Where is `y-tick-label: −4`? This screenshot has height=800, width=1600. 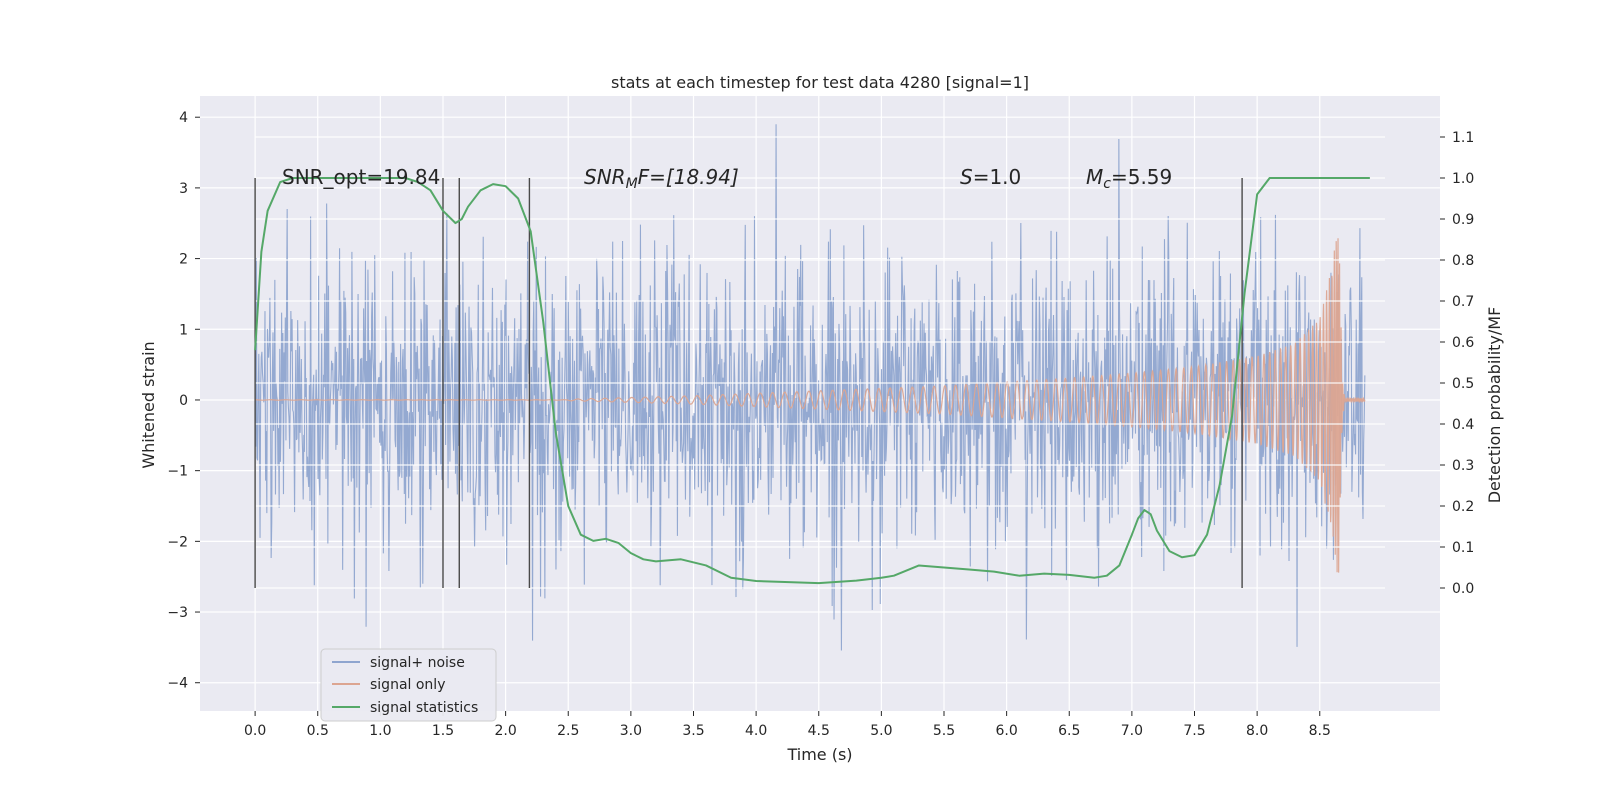 y-tick-label: −4 is located at coordinates (177, 684).